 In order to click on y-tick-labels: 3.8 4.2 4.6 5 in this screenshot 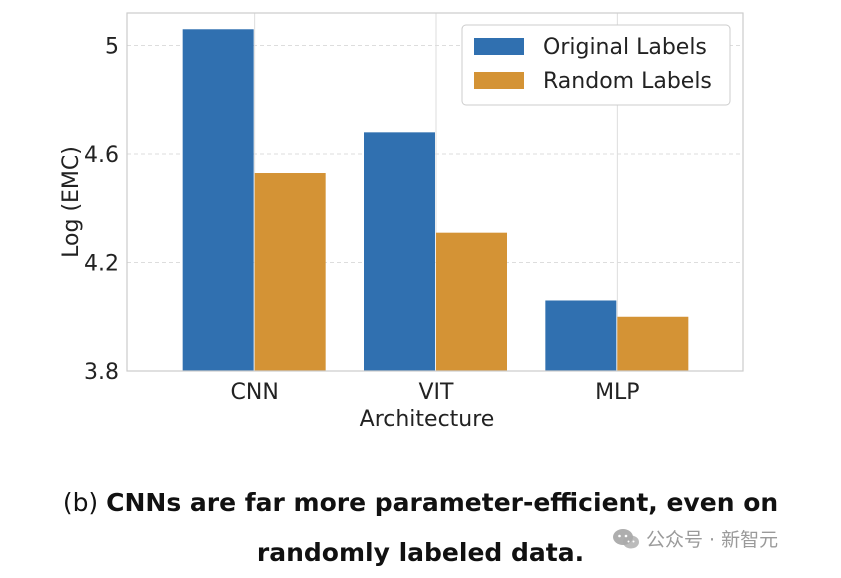, I will do `click(101, 210)`.